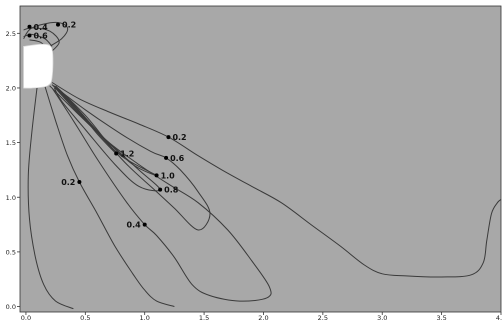 The height and width of the screenshot is (320, 502). What do you see at coordinates (11, 307) in the screenshot?
I see `y-tick-label: 0.0` at bounding box center [11, 307].